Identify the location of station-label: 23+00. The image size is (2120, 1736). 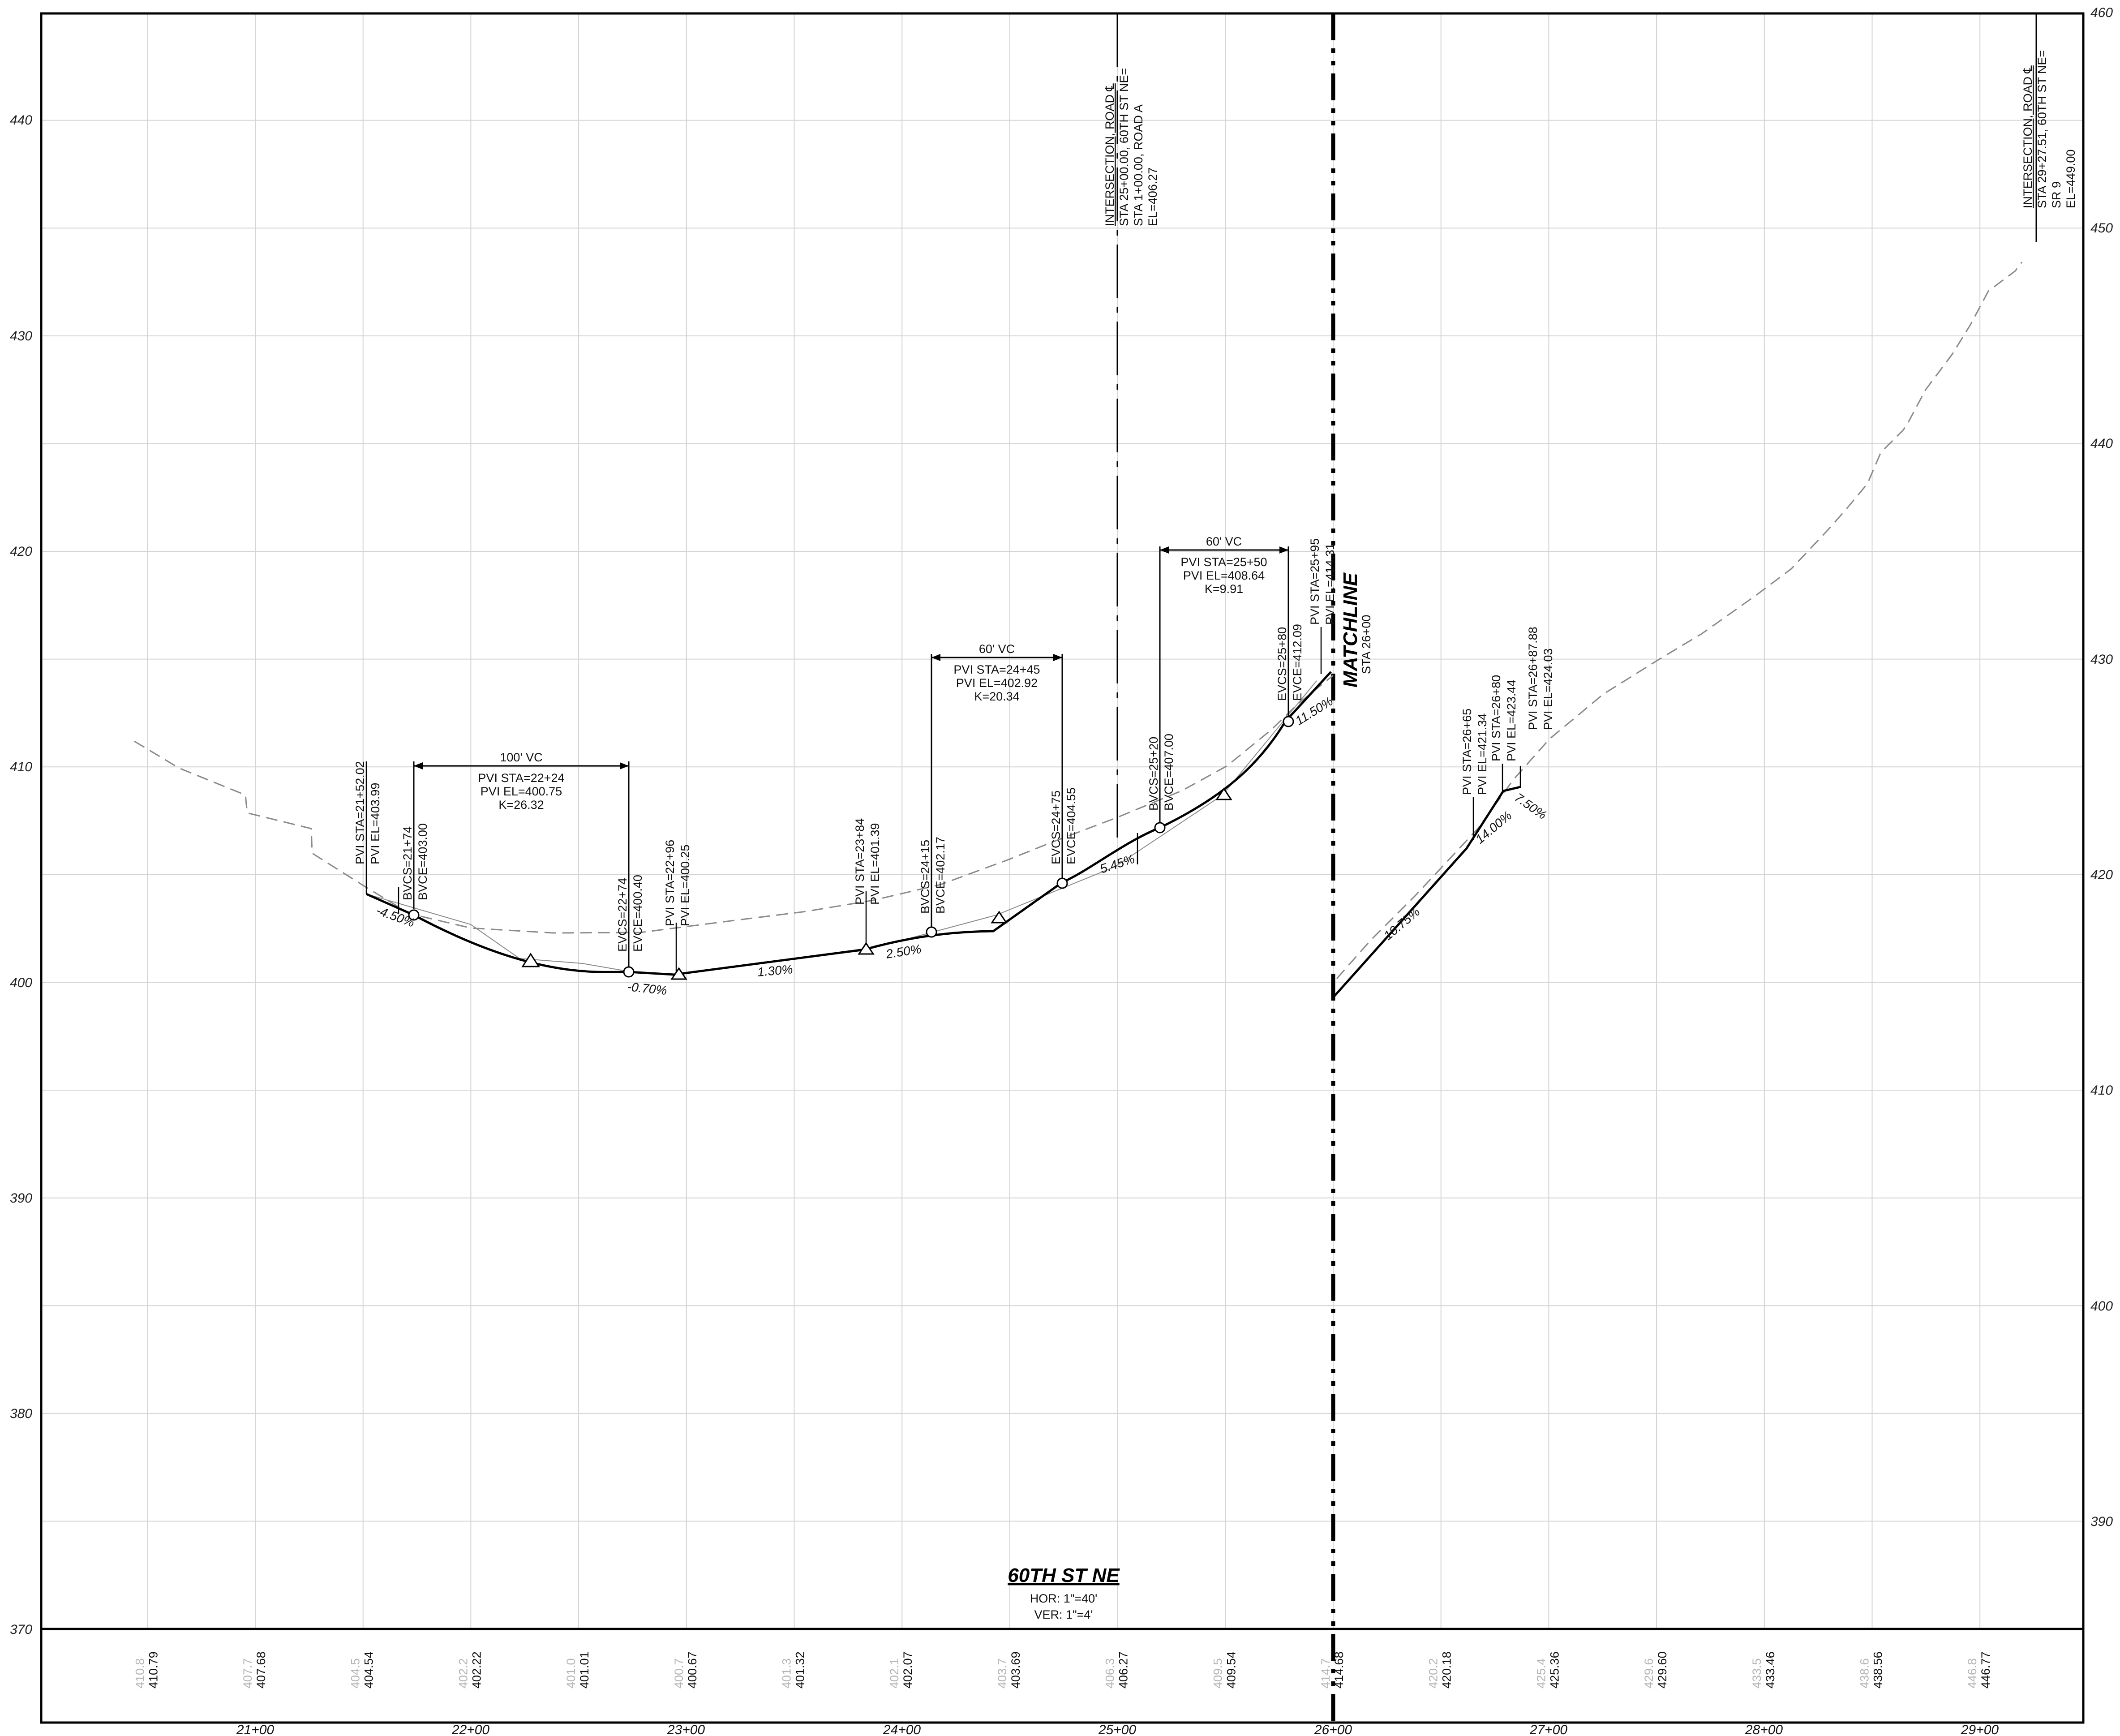
(686, 1729).